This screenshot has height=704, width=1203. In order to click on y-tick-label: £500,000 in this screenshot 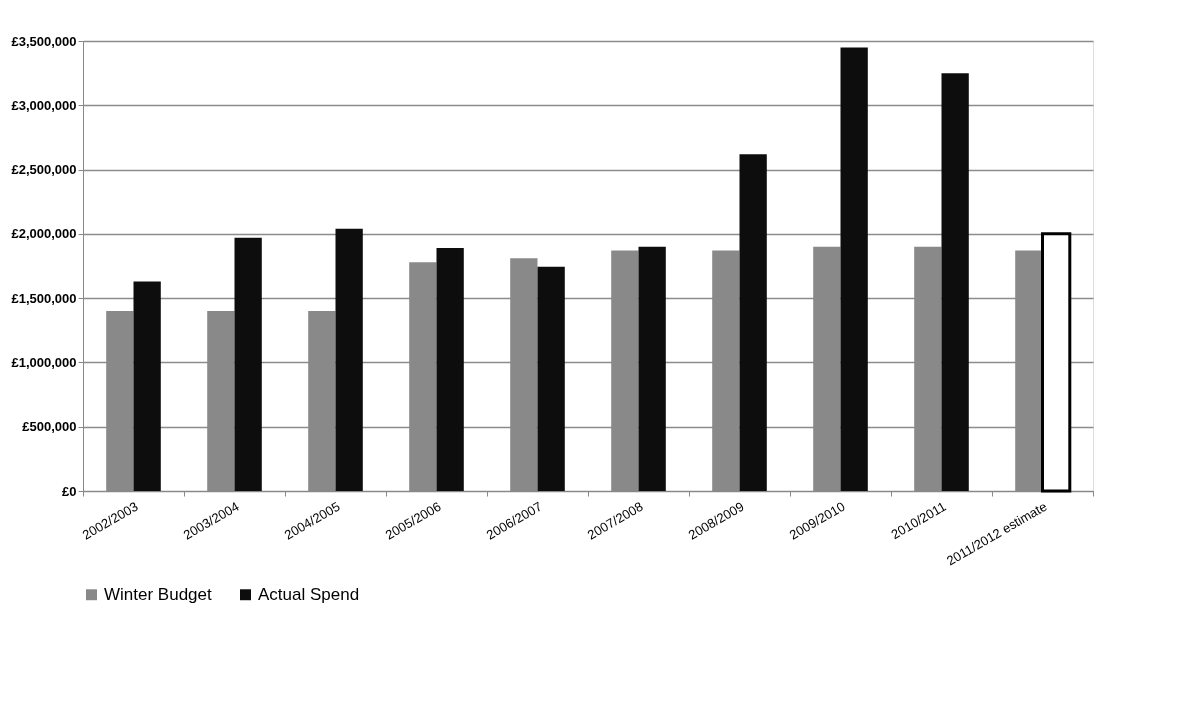, I will do `click(49, 427)`.